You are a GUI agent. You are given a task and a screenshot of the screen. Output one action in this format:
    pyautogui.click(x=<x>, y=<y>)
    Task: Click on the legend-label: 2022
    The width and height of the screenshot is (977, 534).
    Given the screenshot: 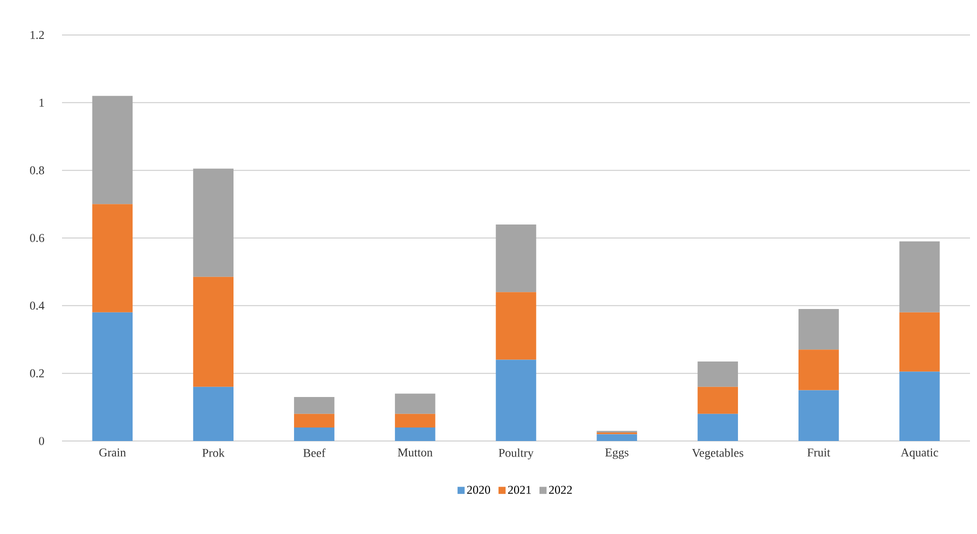 What is the action you would take?
    pyautogui.click(x=560, y=490)
    